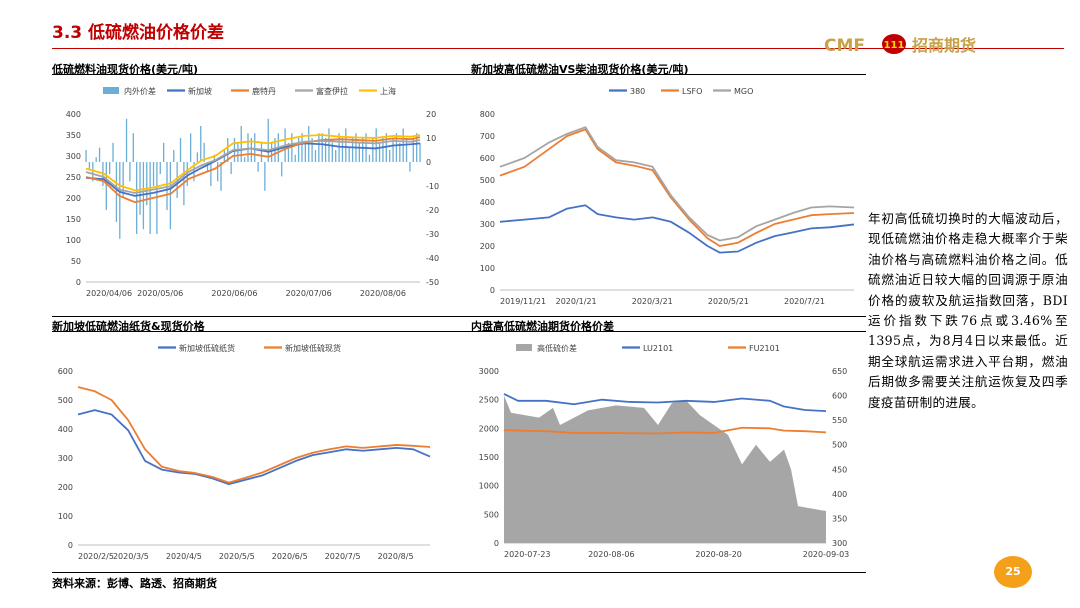  I want to click on c1-y-tick-label: 50, so click(76, 261).